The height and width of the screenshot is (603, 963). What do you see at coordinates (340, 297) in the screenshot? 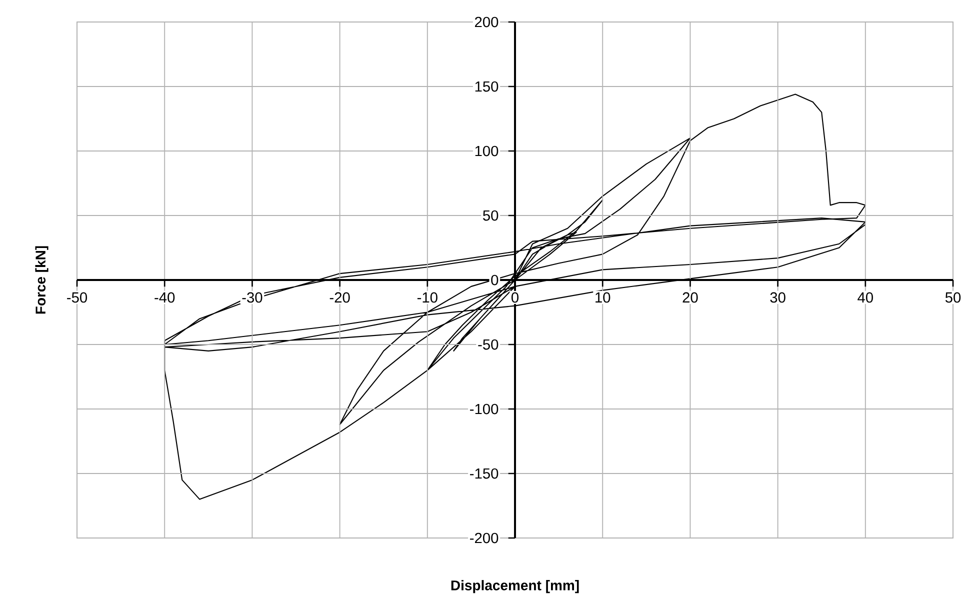
I see `x-tick-label: -20` at bounding box center [340, 297].